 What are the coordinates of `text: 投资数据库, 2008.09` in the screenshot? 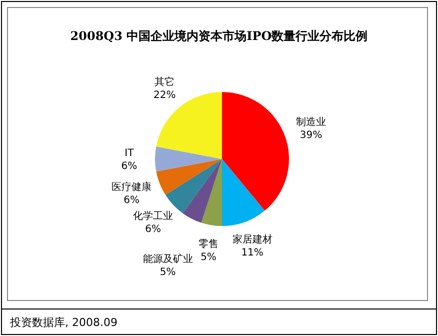 It's located at (63, 322).